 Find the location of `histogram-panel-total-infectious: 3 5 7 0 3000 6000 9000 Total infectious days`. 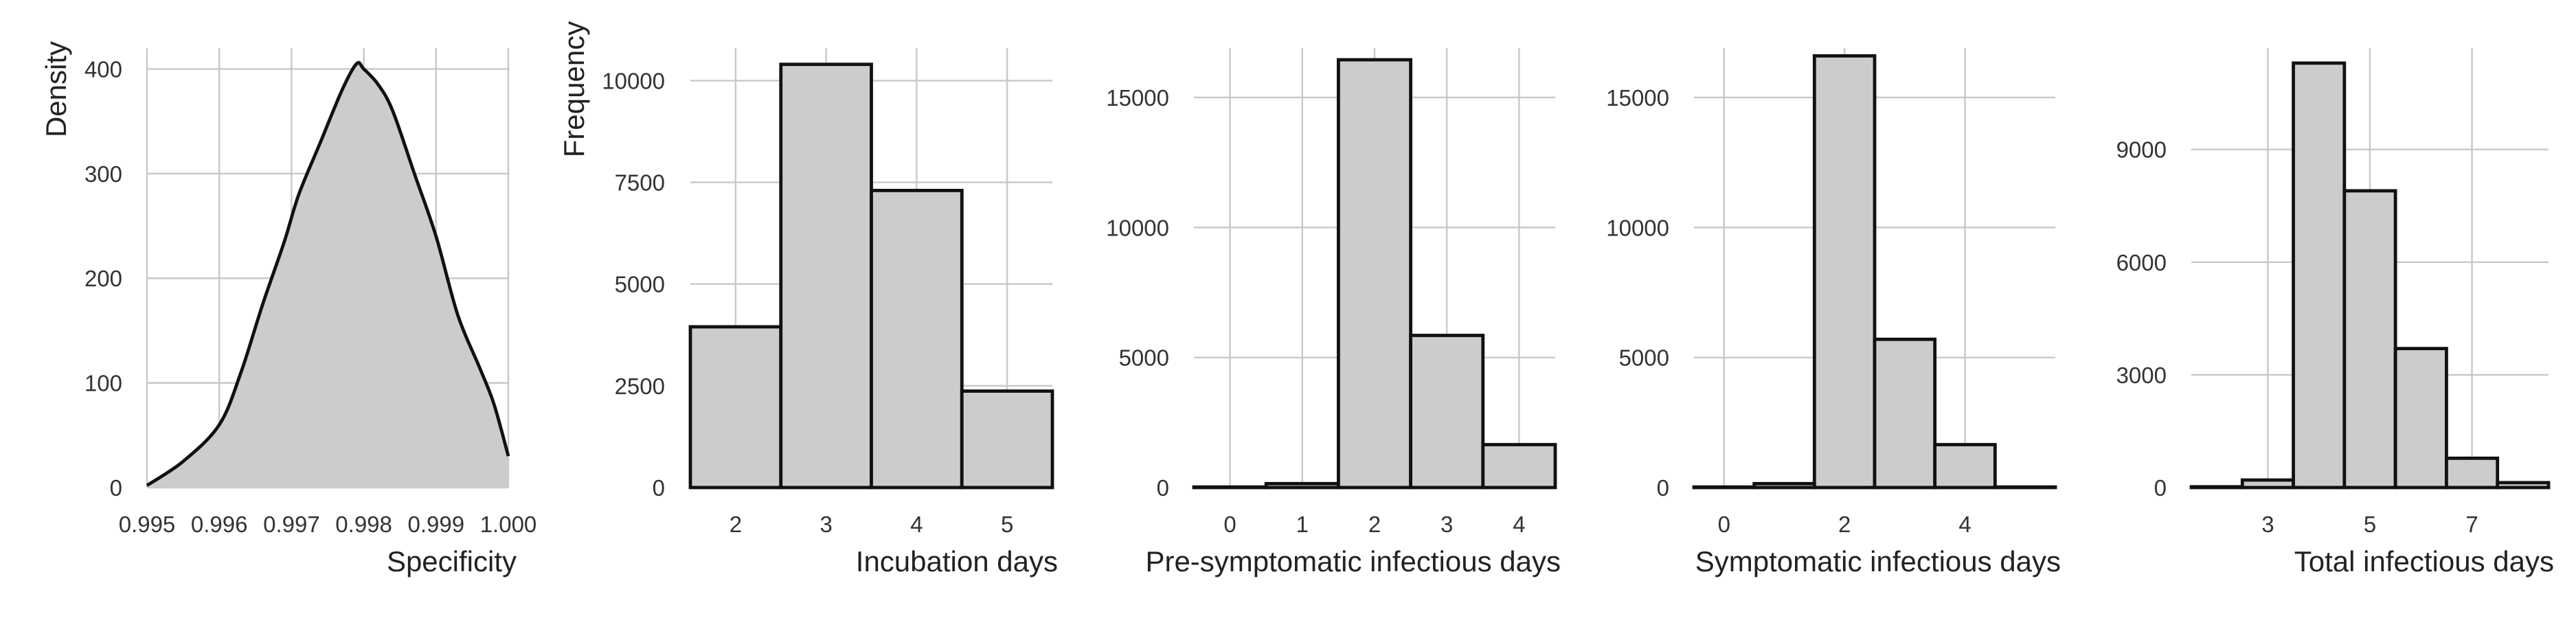

histogram-panel-total-infectious: 3 5 7 0 3000 6000 9000 Total infectious days is located at coordinates (2335, 312).